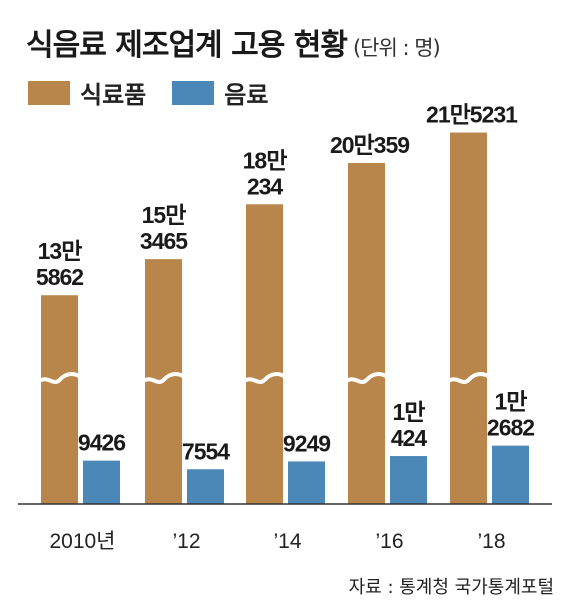 The image size is (570, 607). What do you see at coordinates (49, 92) in the screenshot?
I see `legend-swatch-food` at bounding box center [49, 92].